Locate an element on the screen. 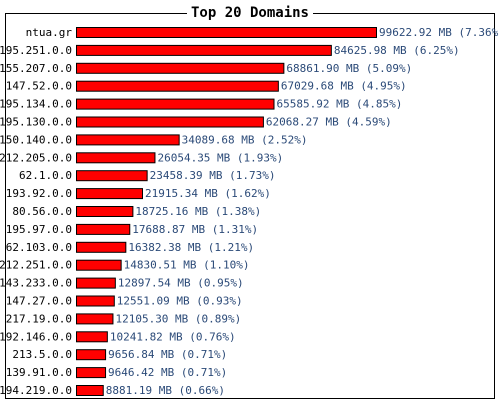  value-label: 67029.68 MB (4.95%) is located at coordinates (344, 86).